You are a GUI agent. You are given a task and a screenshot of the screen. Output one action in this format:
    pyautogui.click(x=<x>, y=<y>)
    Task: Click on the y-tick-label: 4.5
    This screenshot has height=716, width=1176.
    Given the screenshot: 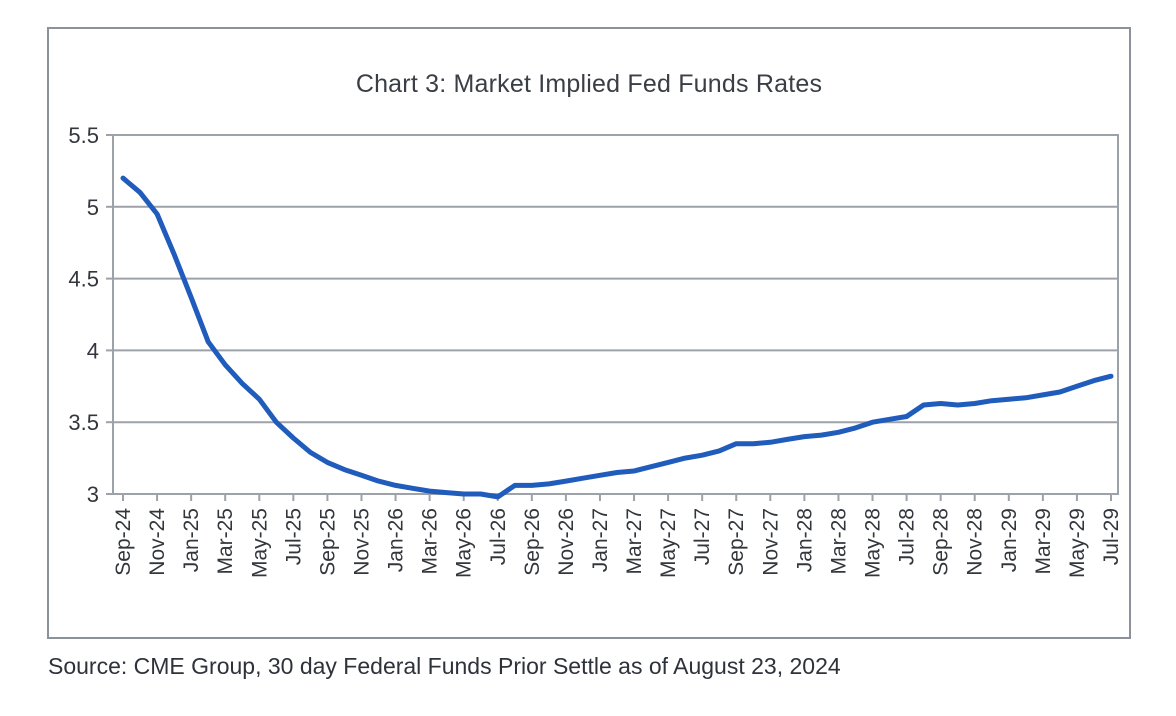 What is the action you would take?
    pyautogui.click(x=83, y=279)
    